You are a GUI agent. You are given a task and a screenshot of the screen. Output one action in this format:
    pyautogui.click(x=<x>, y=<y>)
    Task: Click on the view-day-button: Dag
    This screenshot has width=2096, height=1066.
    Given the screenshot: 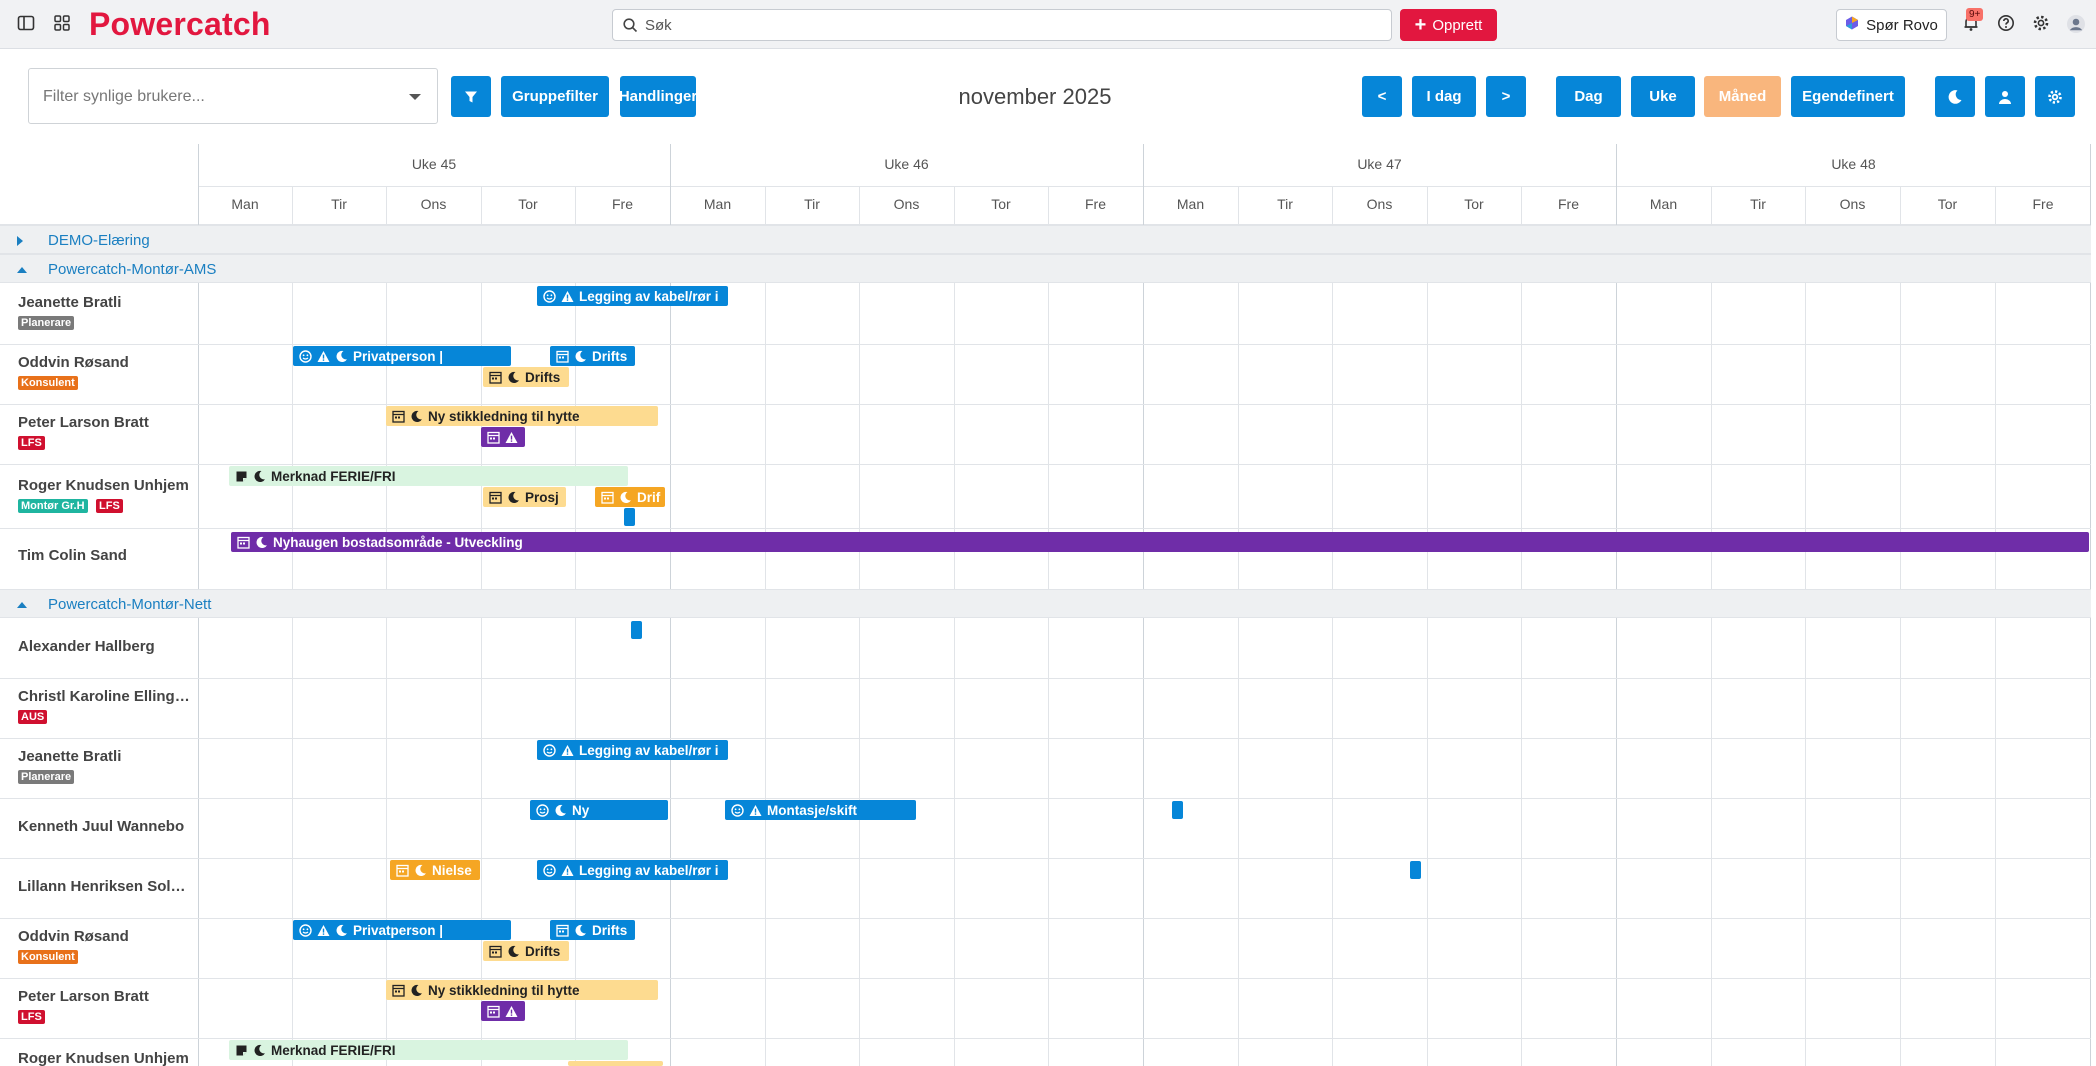 What is the action you would take?
    pyautogui.click(x=1588, y=96)
    